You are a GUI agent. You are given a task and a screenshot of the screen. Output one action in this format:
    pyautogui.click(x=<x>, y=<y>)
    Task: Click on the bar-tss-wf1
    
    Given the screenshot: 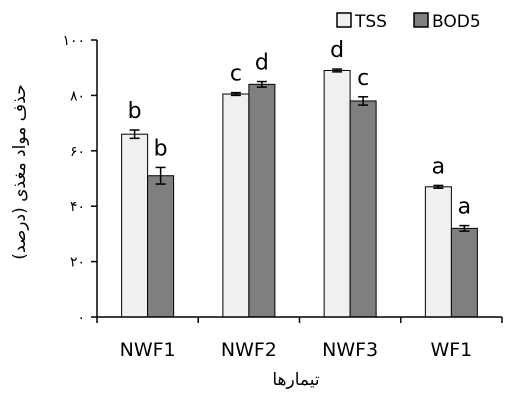 What is the action you would take?
    pyautogui.click(x=438, y=252)
    